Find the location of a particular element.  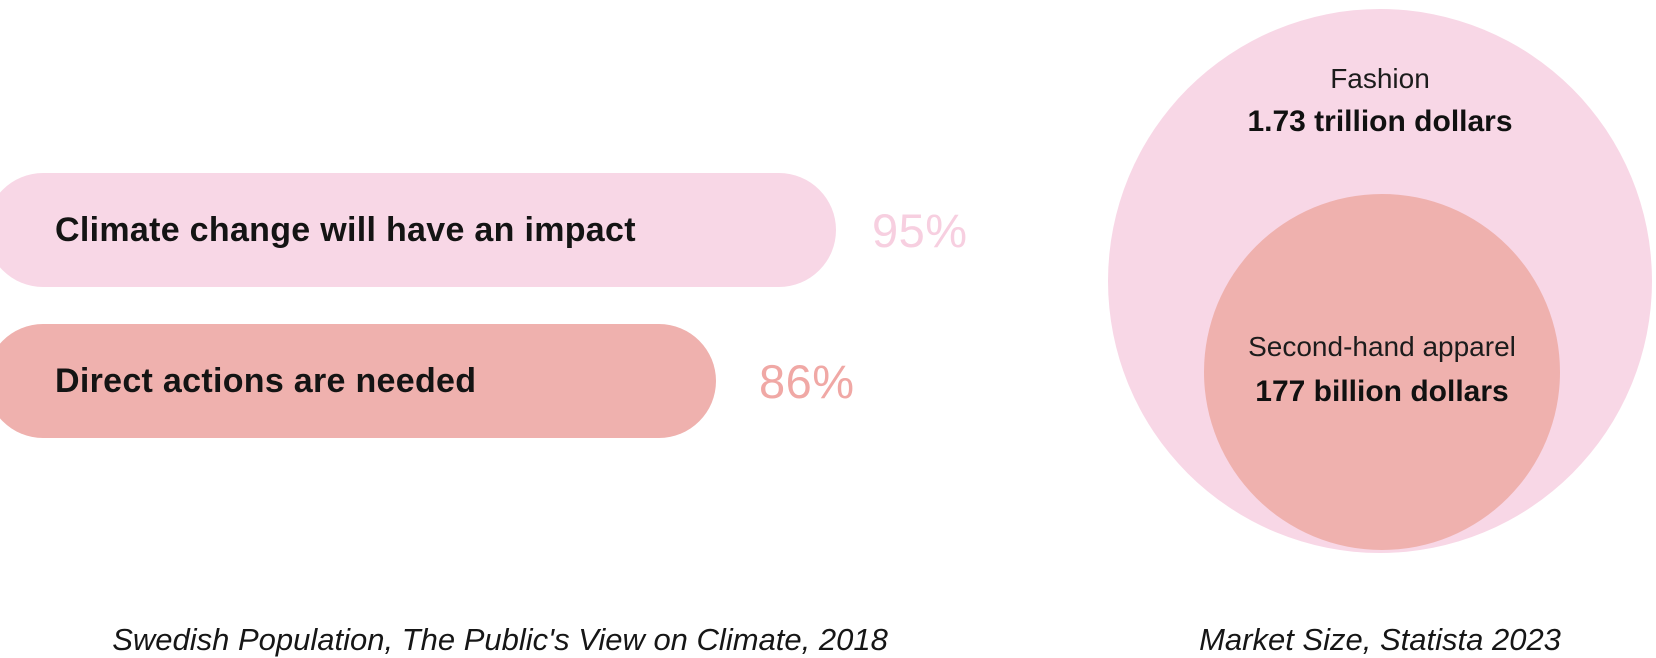

bar-direct-actions: Direct actions are needed is located at coordinates (358, 381).